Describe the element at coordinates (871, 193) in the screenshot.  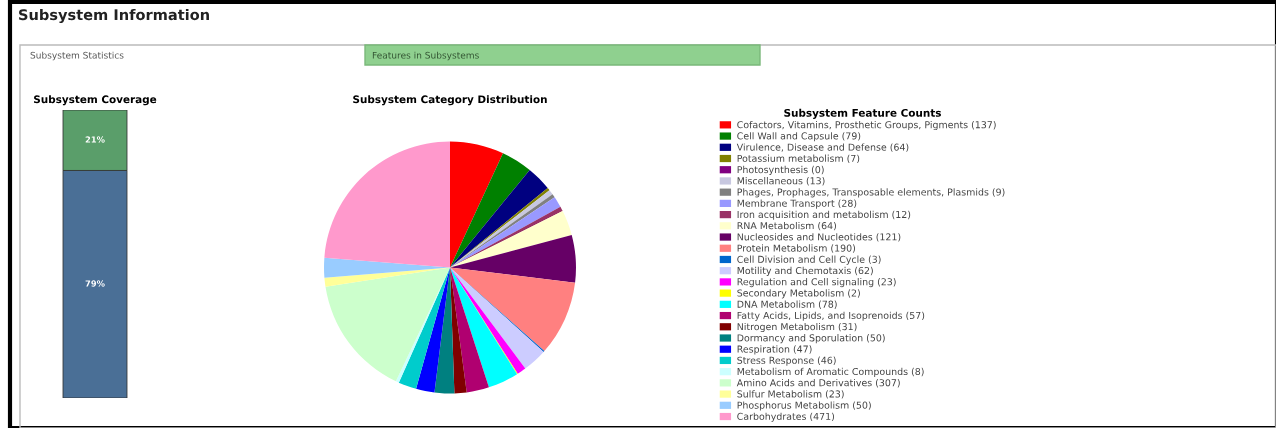
I see `legend-label: Phages, Prophages, Transposable elements, Plasmids (9)` at that location.